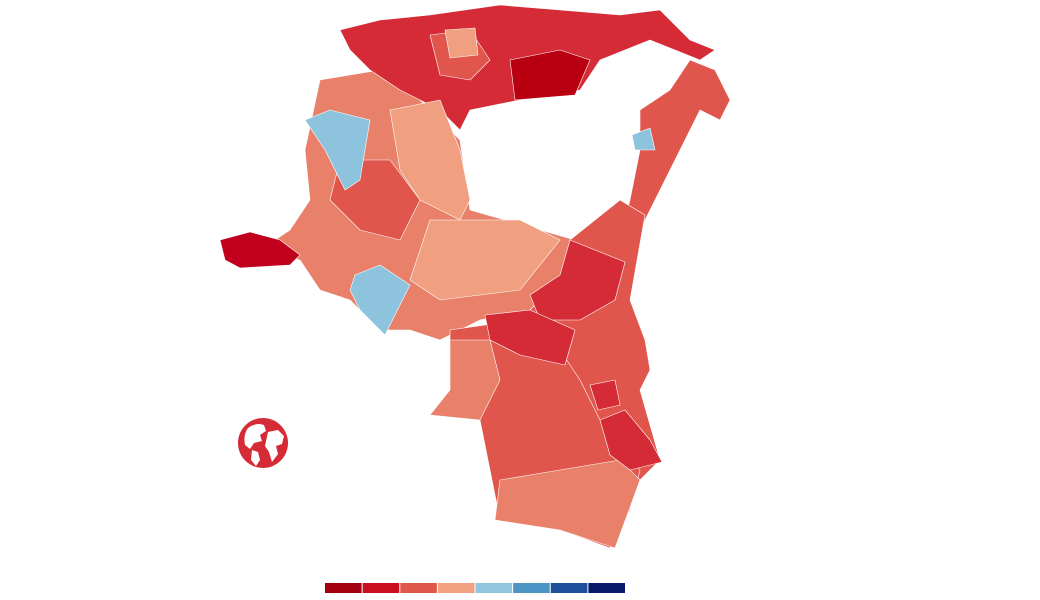  Describe the element at coordinates (263, 443) in the screenshot. I see `globe-icon` at that location.